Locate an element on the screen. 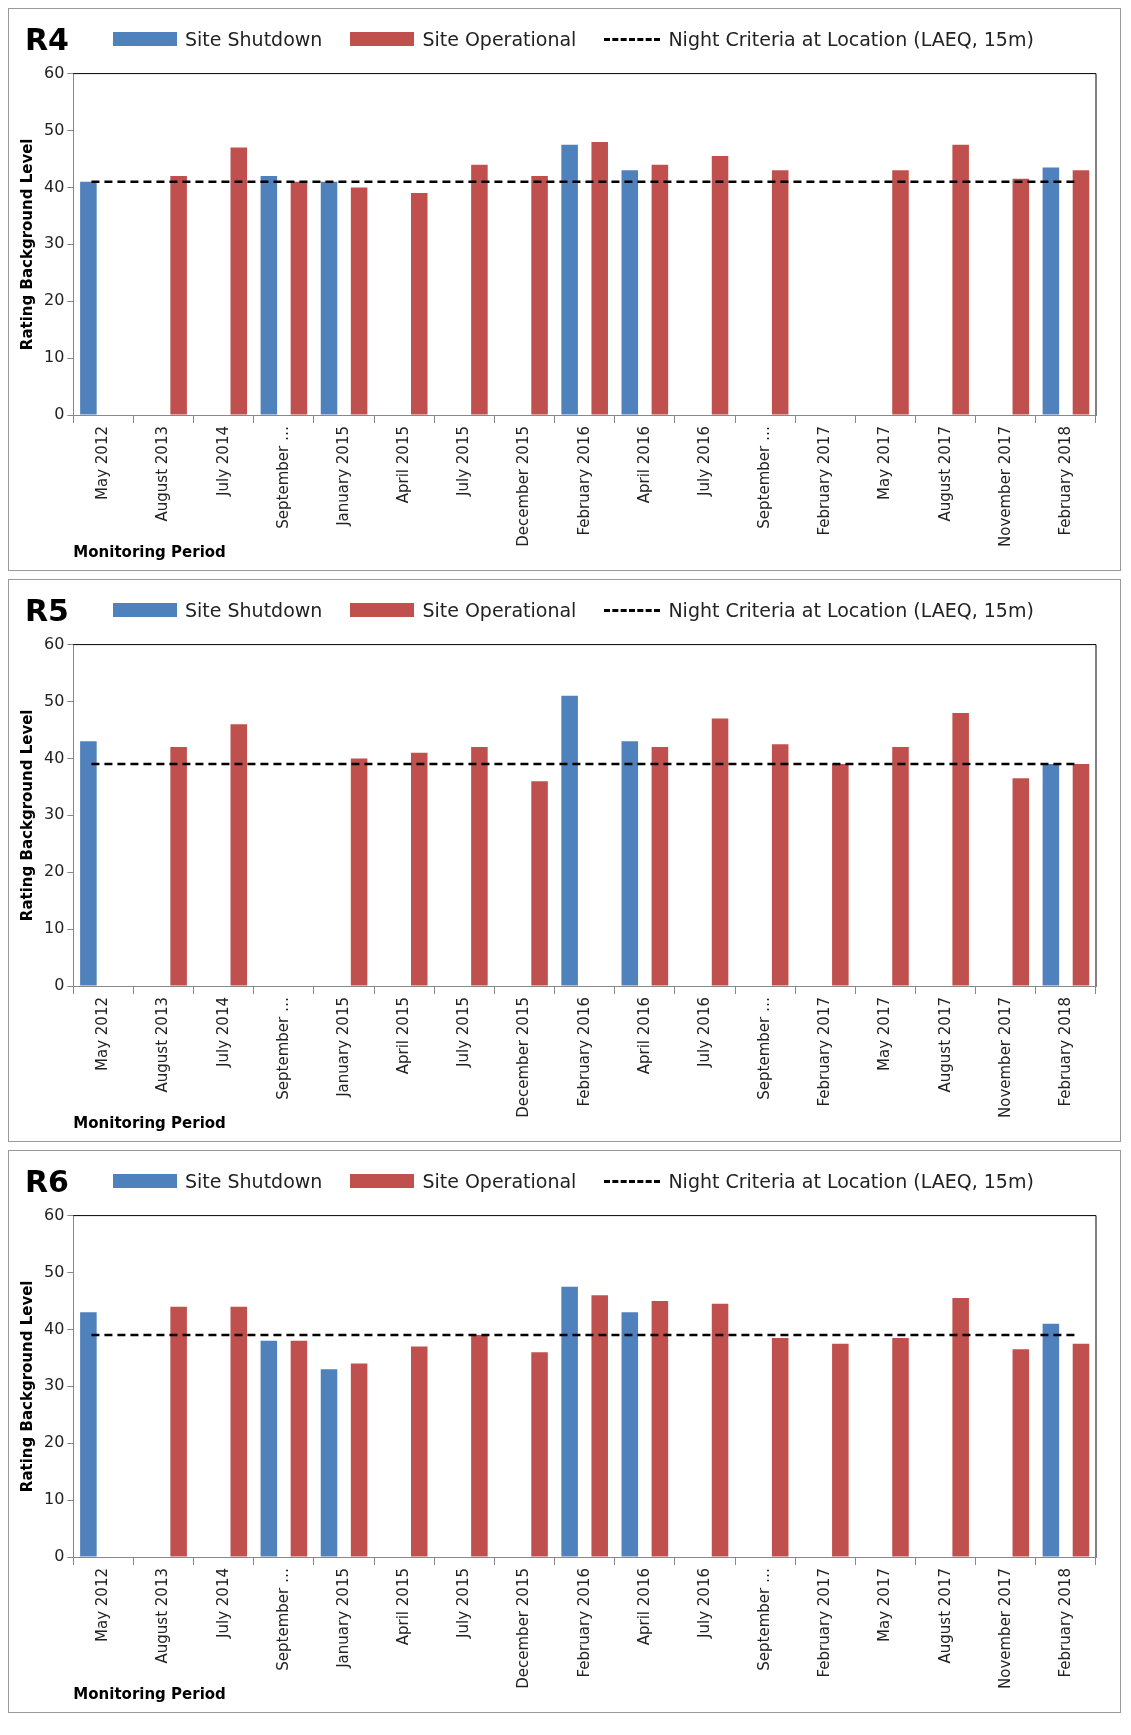 The image size is (1131, 1735). y-tick-label: 50 is located at coordinates (54, 1271).